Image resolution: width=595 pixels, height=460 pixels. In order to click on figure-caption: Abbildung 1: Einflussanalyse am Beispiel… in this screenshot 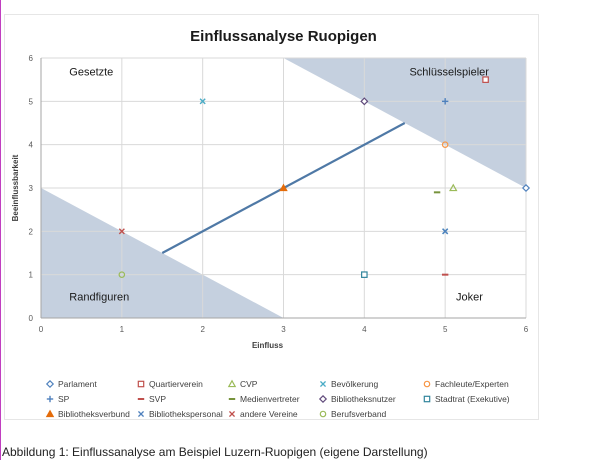, I will do `click(215, 452)`.